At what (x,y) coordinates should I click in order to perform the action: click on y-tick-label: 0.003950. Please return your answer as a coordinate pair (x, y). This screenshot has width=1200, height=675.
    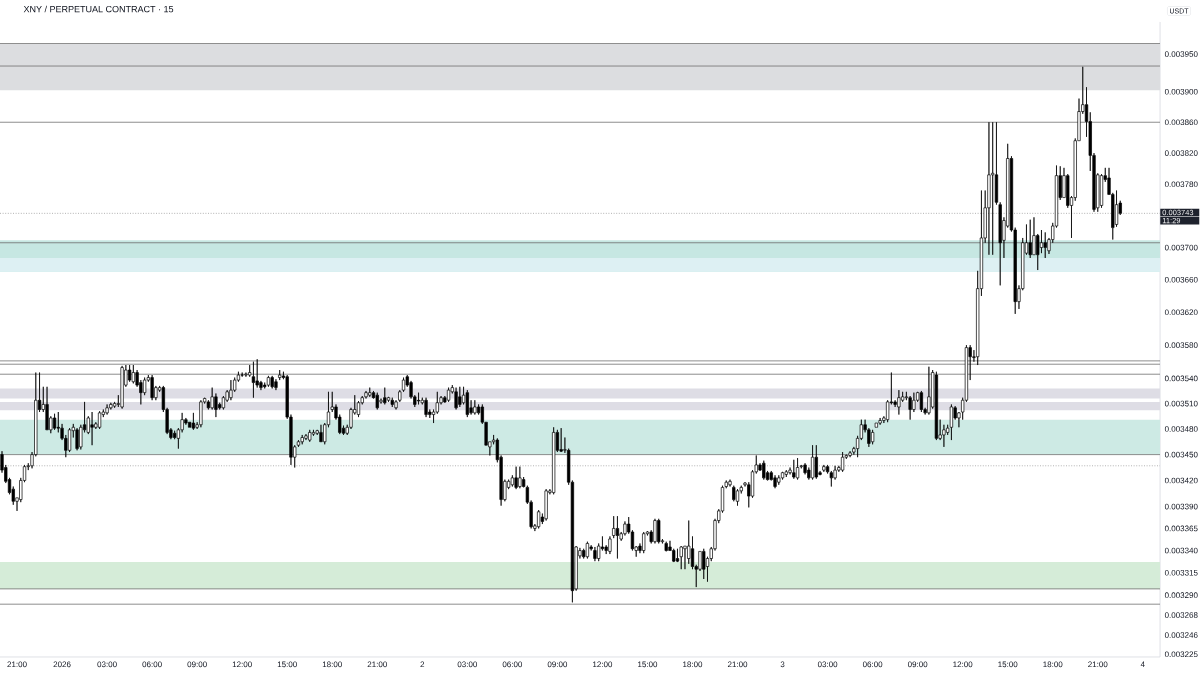
    Looking at the image, I should click on (1181, 54).